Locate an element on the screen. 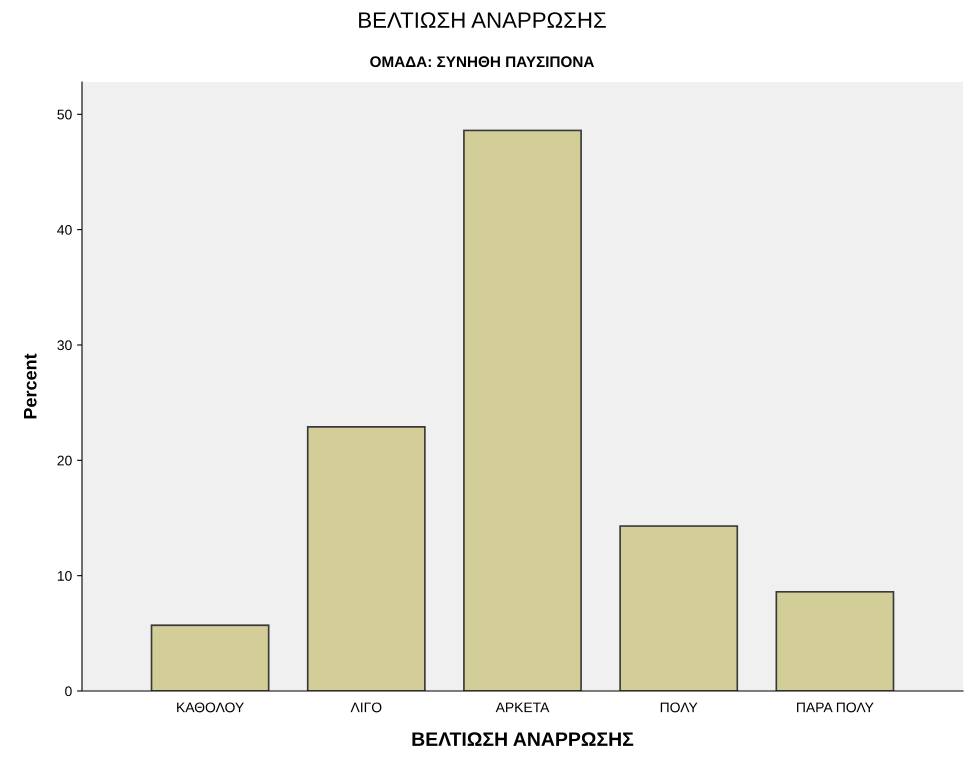  x-tick-label: ΑΡΚΕΤΑ is located at coordinates (523, 707).